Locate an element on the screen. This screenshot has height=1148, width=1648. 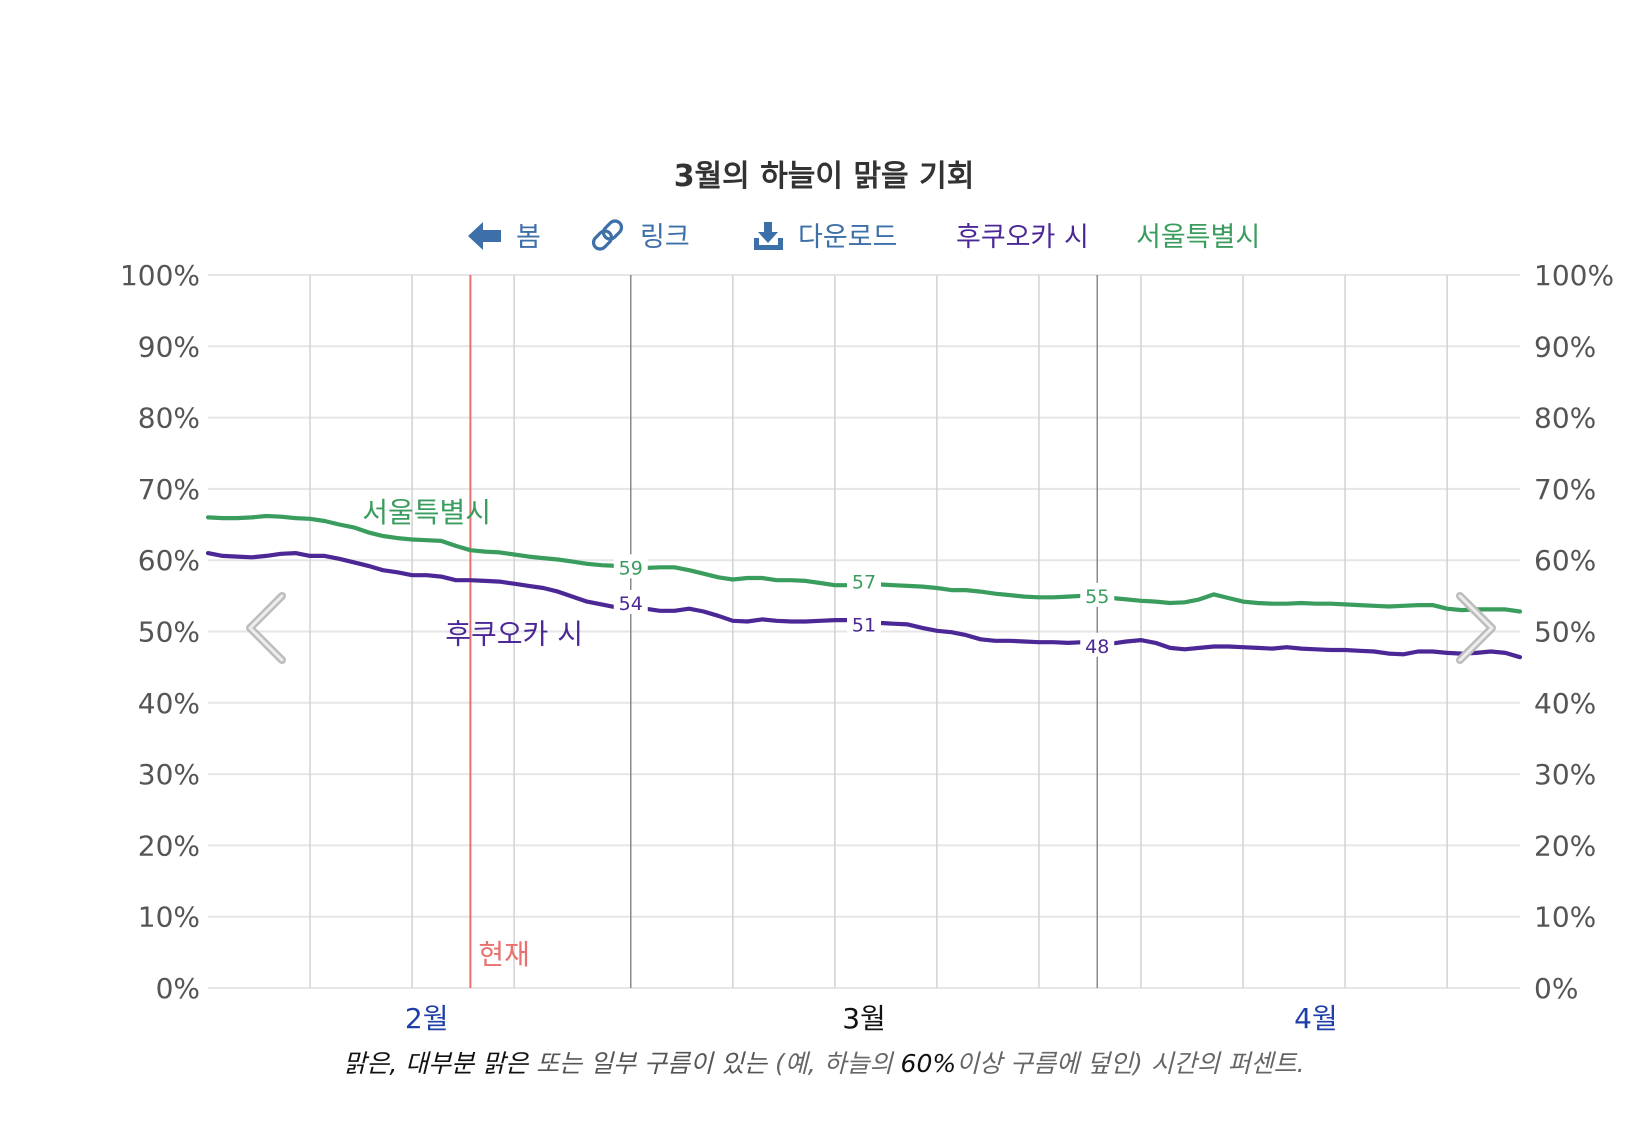
point-label: 51 is located at coordinates (864, 625).